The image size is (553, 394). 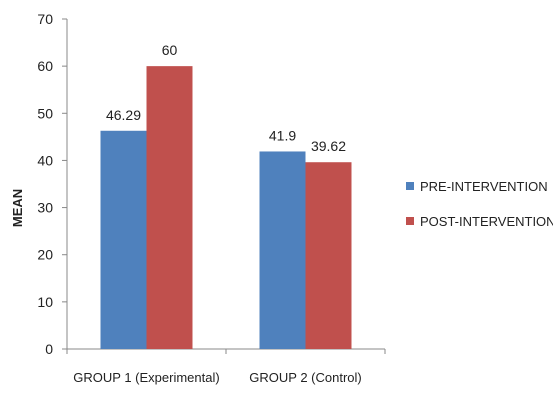 What do you see at coordinates (226, 98) in the screenshot?
I see `data-labels: 46.29 60 41.9 39.62` at bounding box center [226, 98].